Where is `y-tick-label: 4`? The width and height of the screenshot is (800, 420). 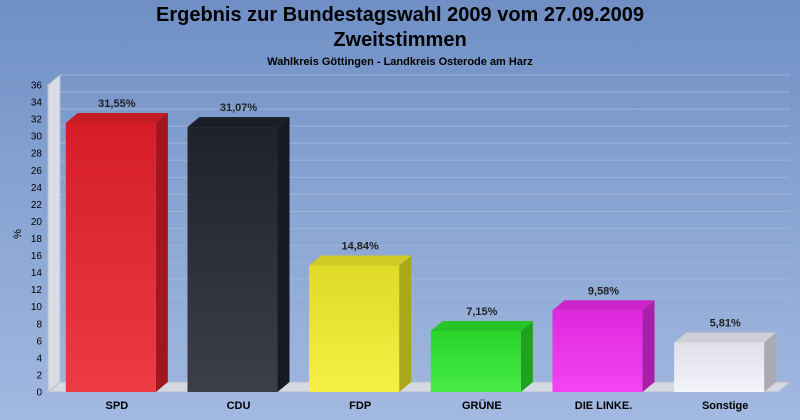 y-tick-label: 4 is located at coordinates (39, 358).